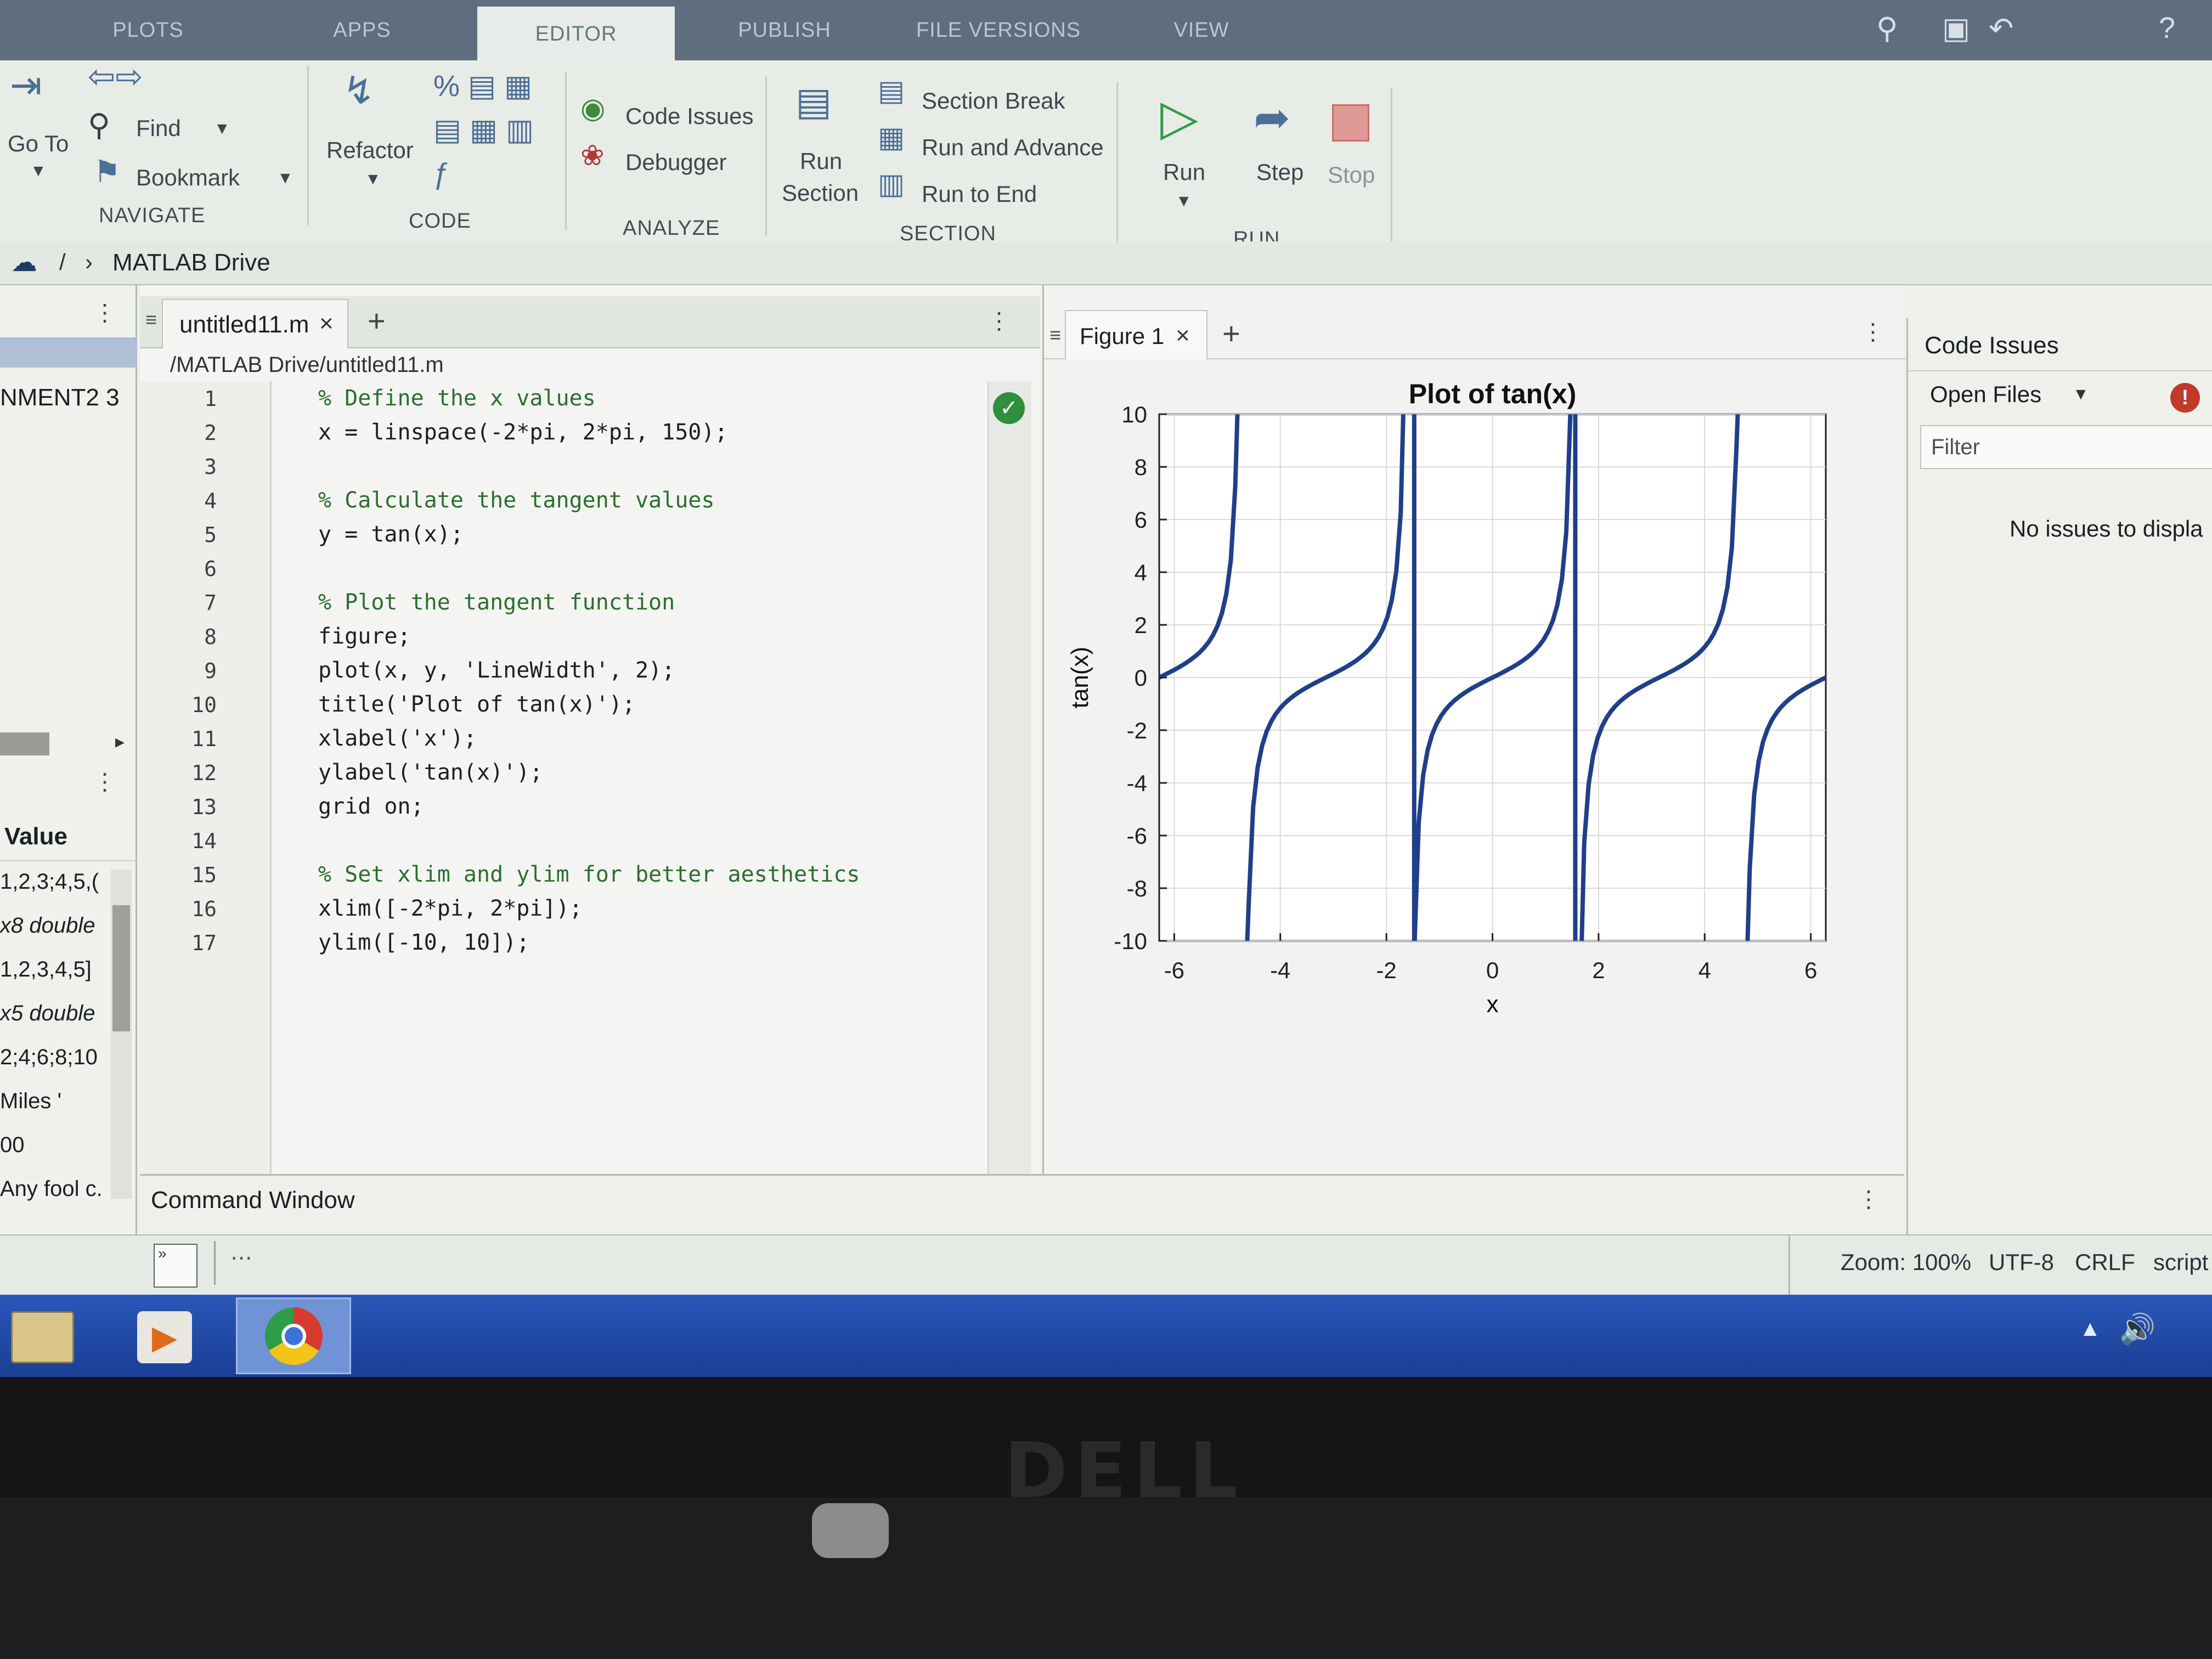  I want to click on ribbon-divider, so click(308, 146).